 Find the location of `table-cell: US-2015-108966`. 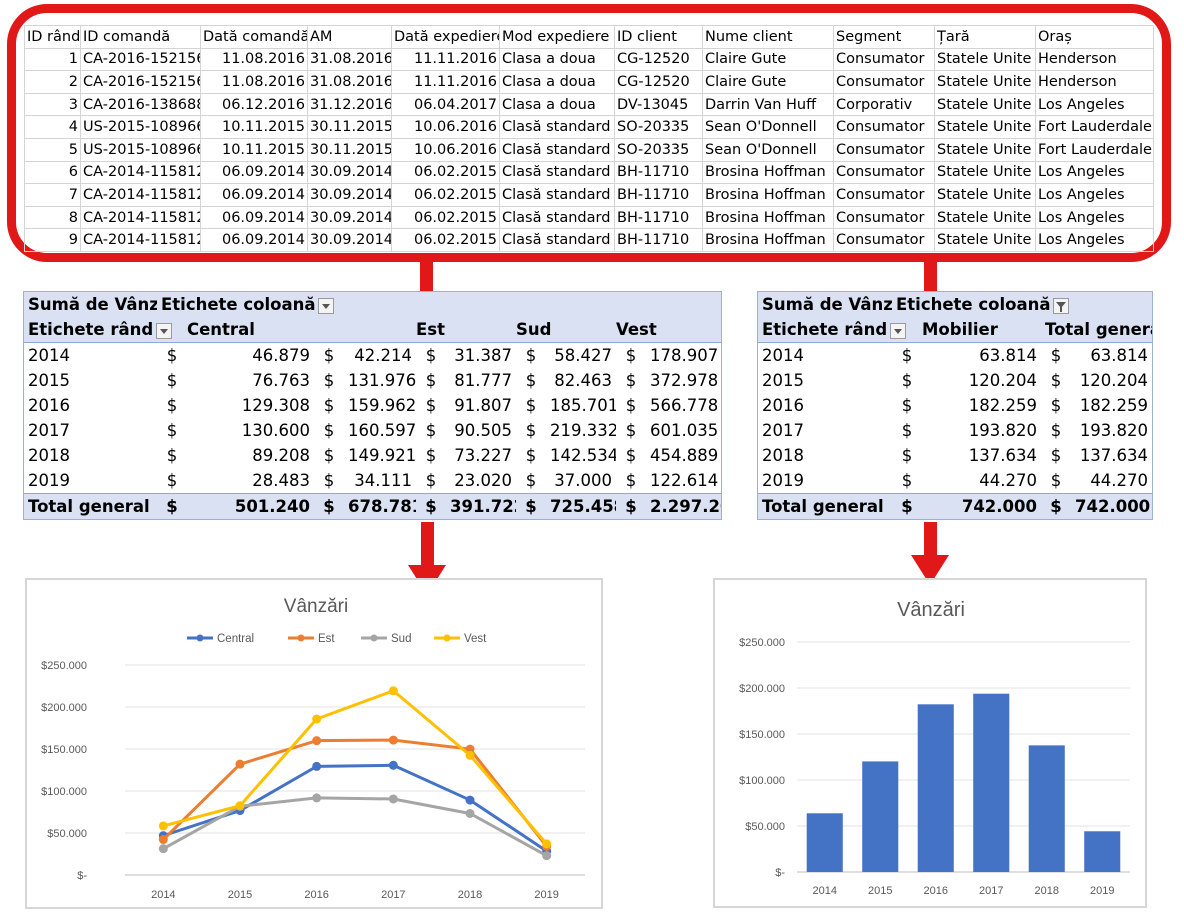

table-cell: US-2015-108966 is located at coordinates (140, 149).